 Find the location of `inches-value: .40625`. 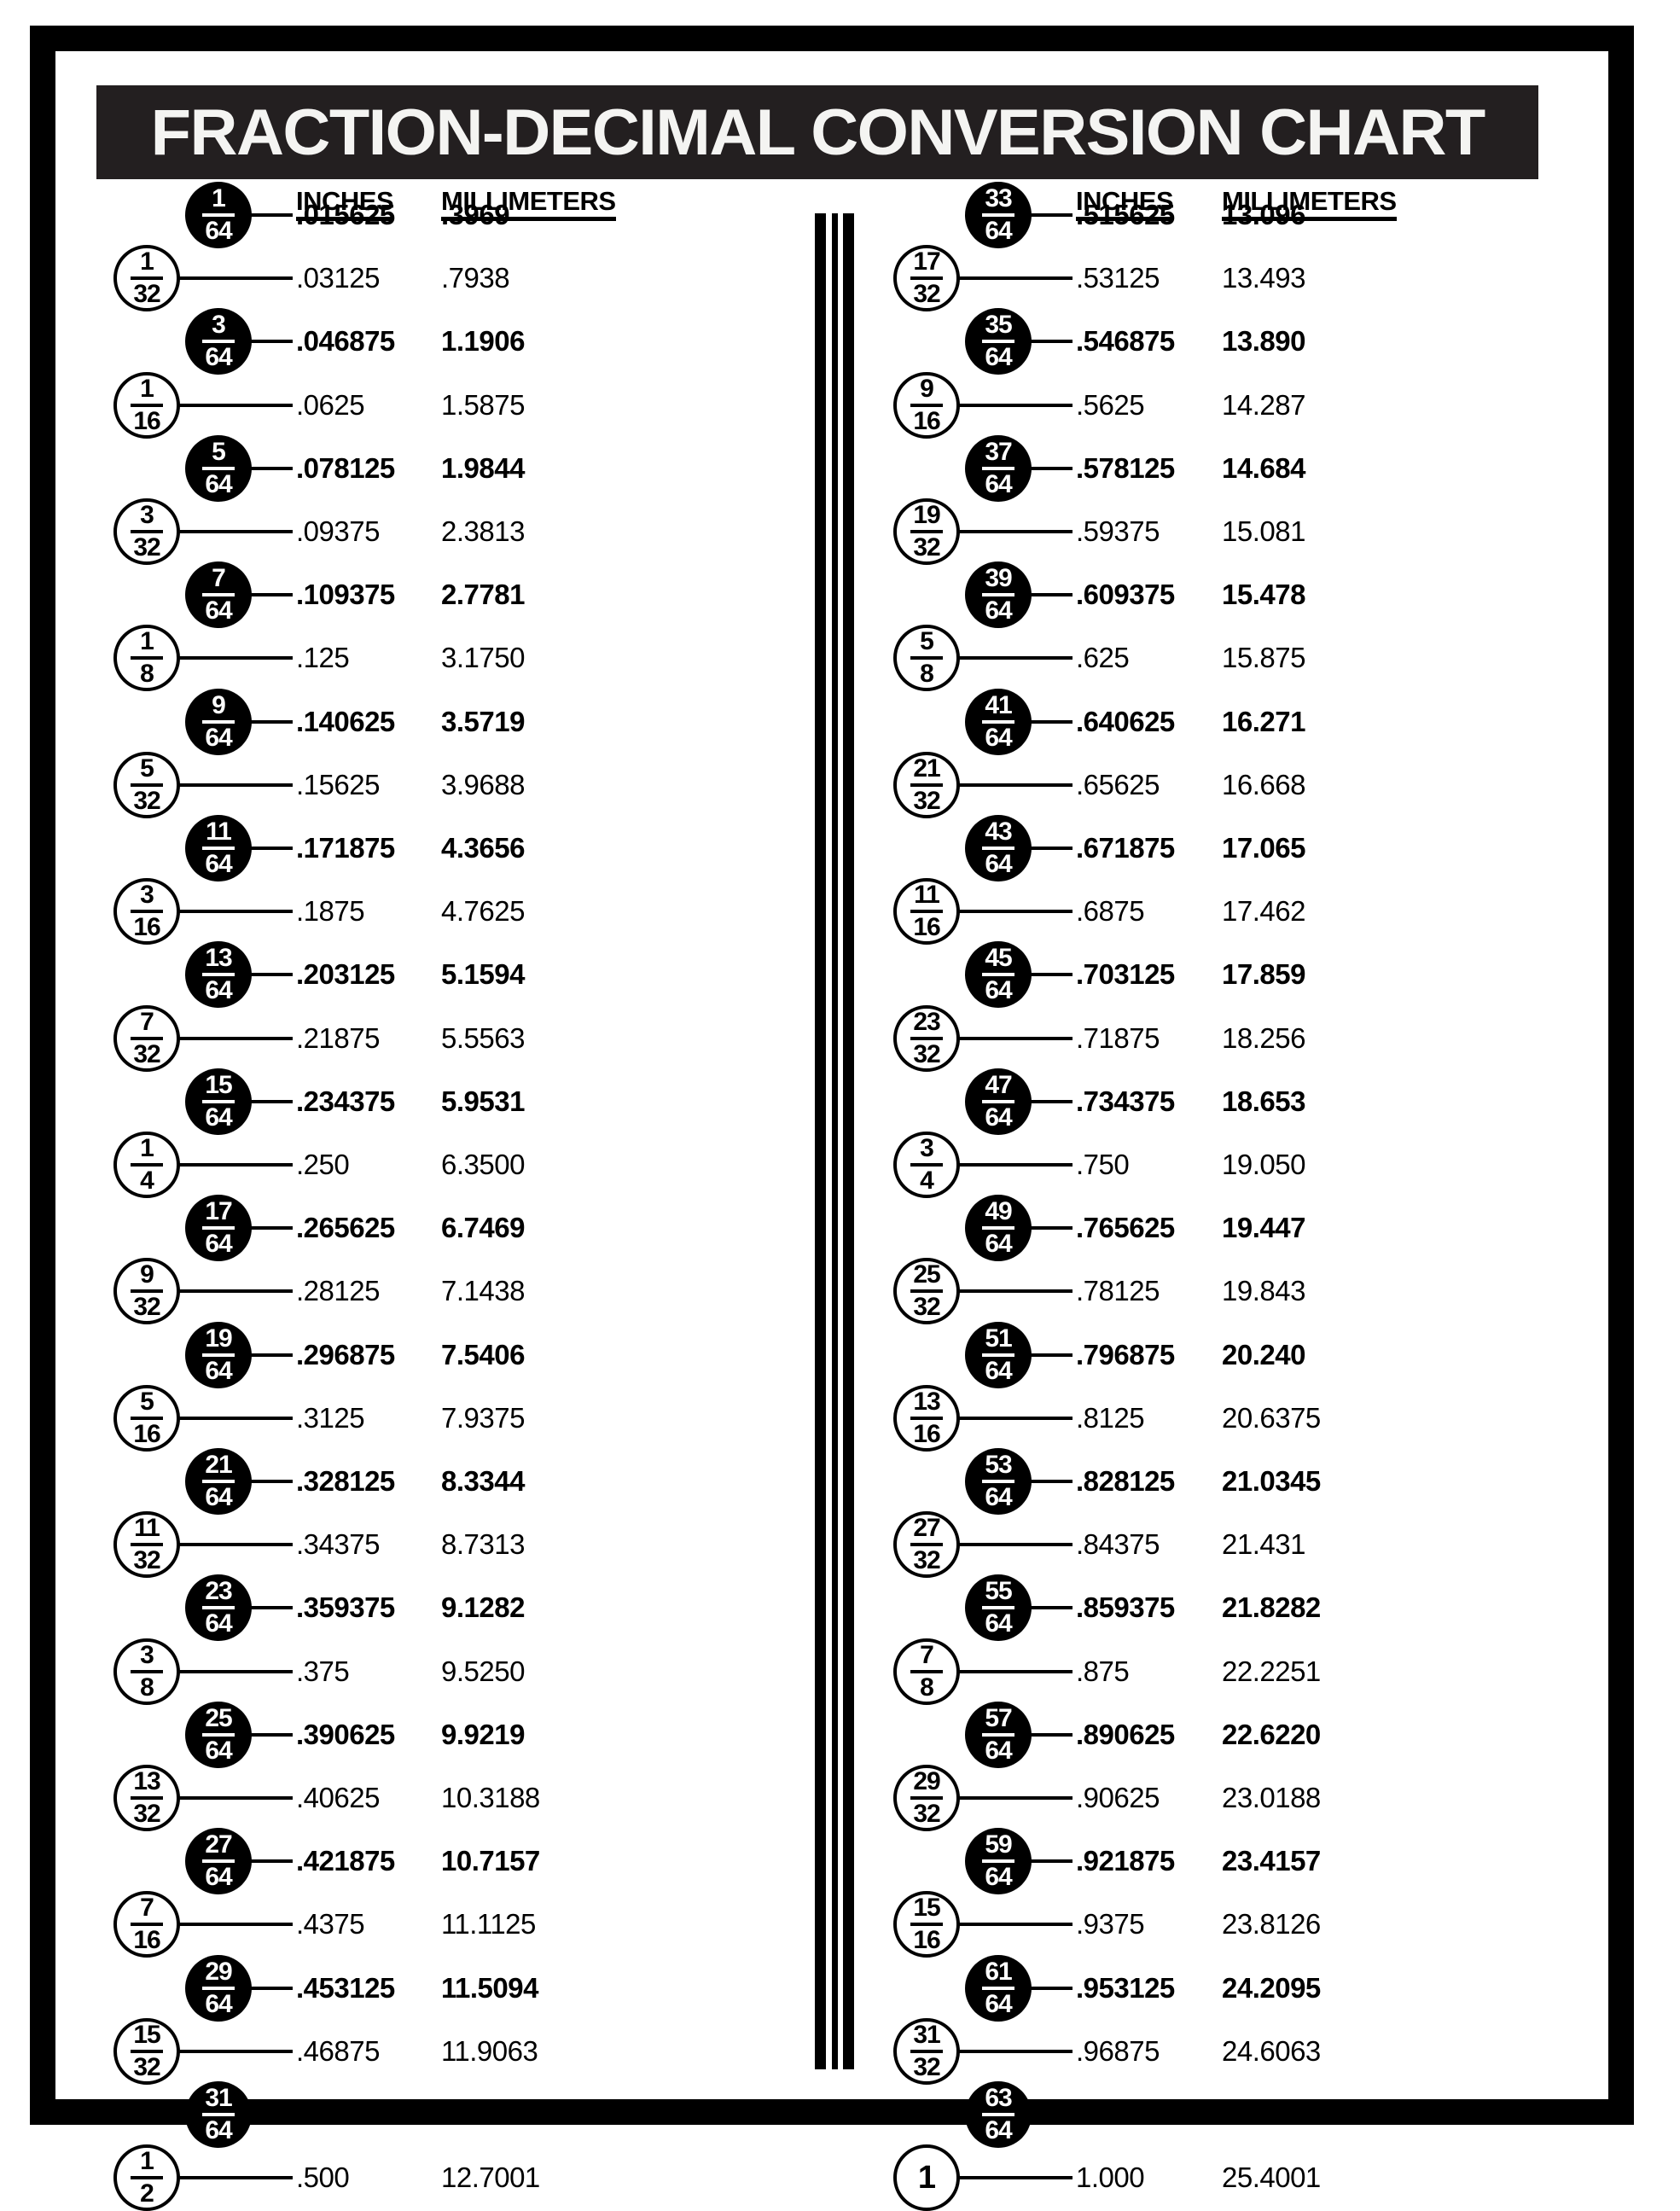

inches-value: .40625 is located at coordinates (338, 1798).